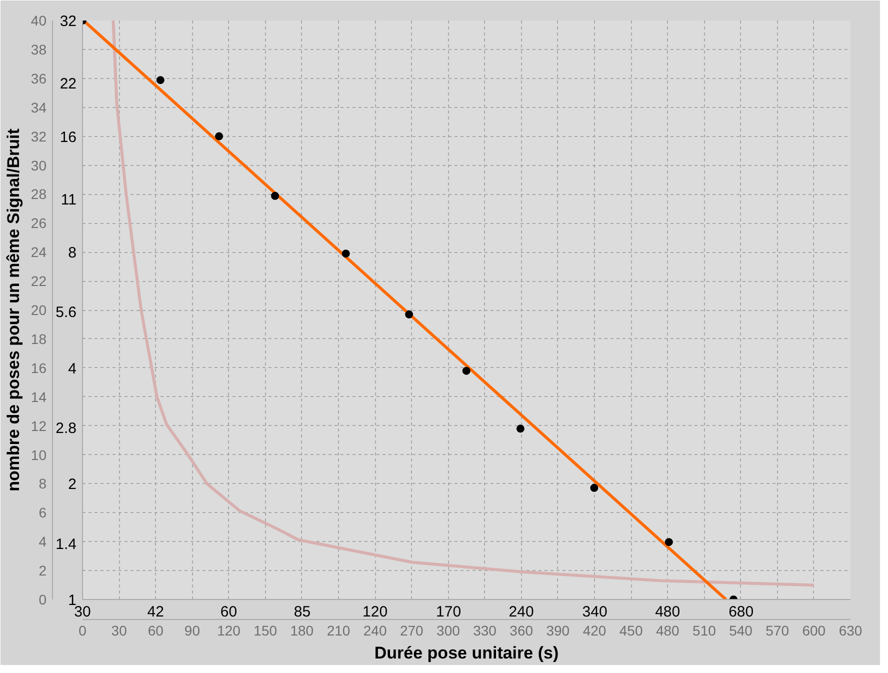  What do you see at coordinates (38, 49) in the screenshot?
I see `y2-tick-label: 38` at bounding box center [38, 49].